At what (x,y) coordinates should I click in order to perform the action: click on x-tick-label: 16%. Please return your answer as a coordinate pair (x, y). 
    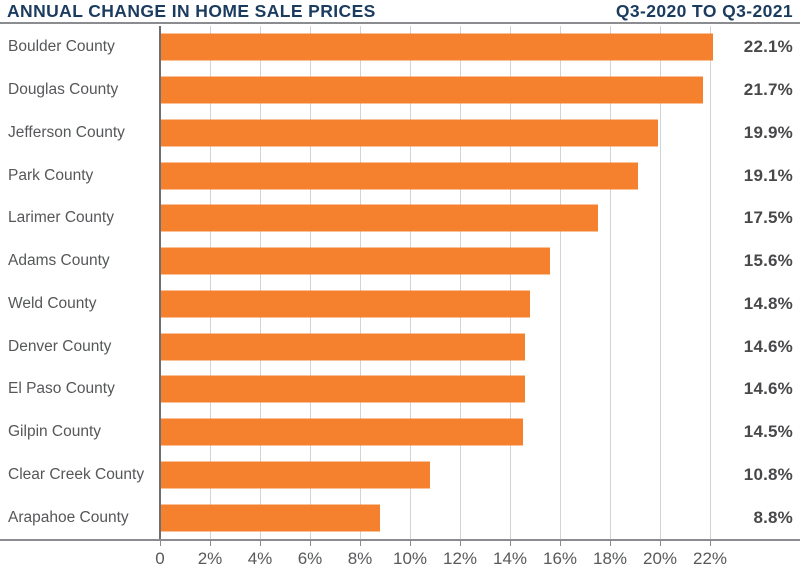
    Looking at the image, I should click on (560, 558).